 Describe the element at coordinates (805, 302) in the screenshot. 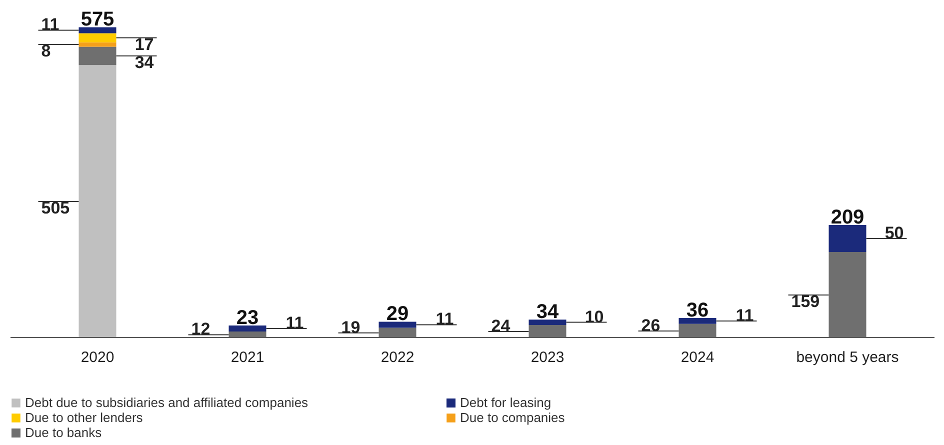

I see `data-label: 159` at that location.